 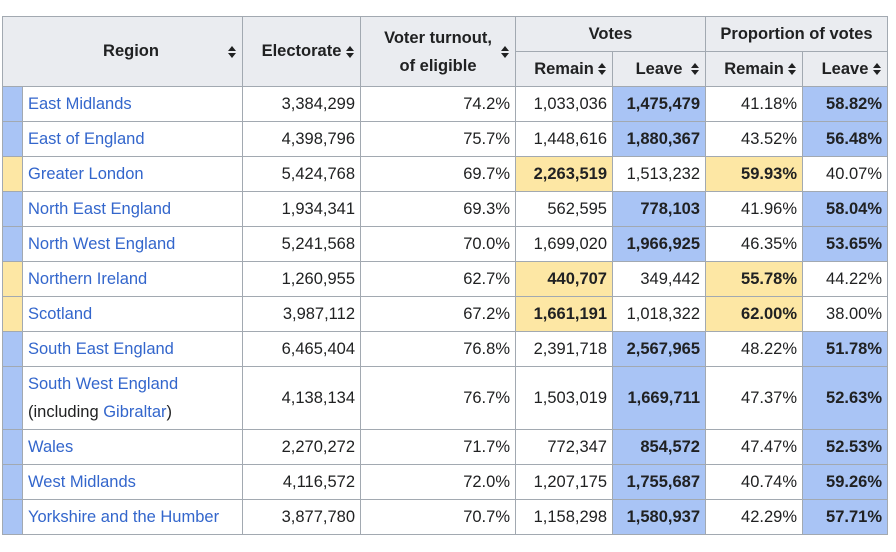 I want to click on remain-votes-cell: 562,595, so click(x=564, y=209).